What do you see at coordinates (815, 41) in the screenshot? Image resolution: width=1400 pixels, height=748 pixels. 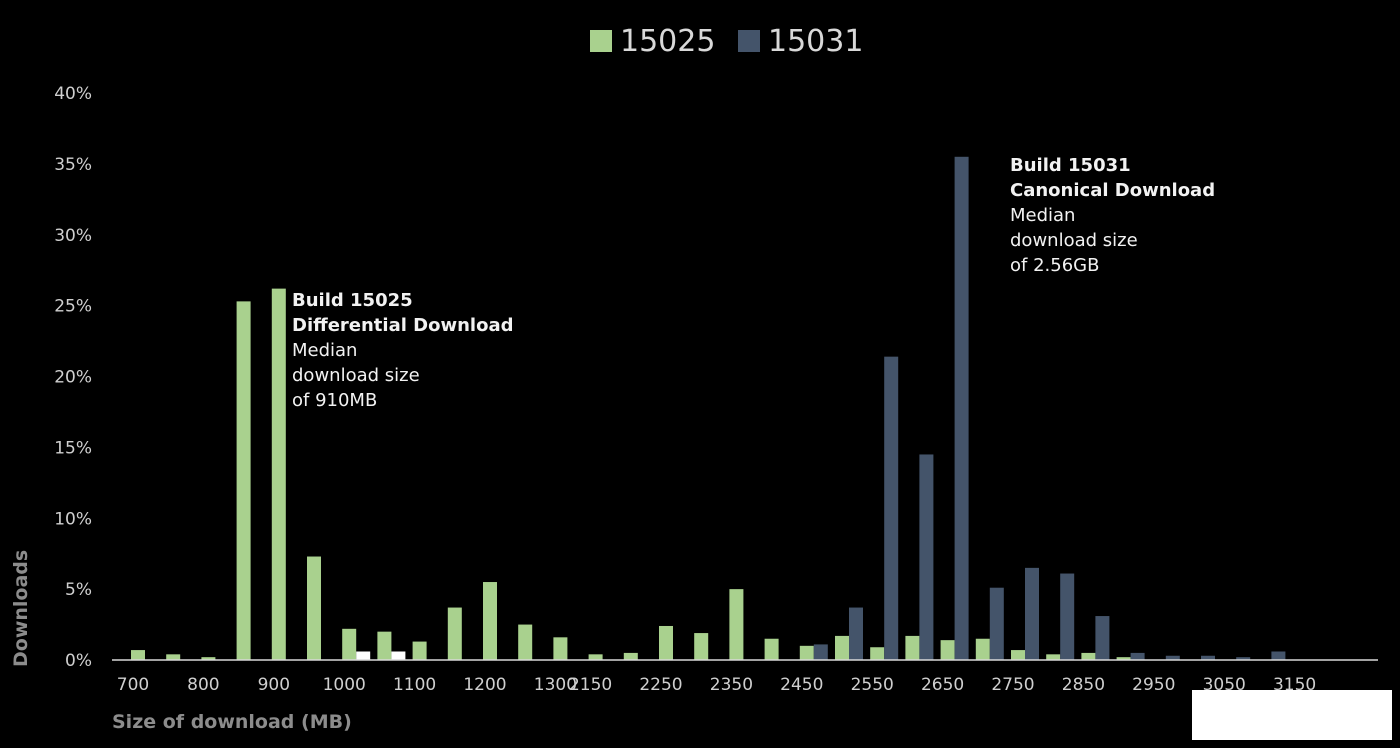 I see `legend-label-15031: 15031` at bounding box center [815, 41].